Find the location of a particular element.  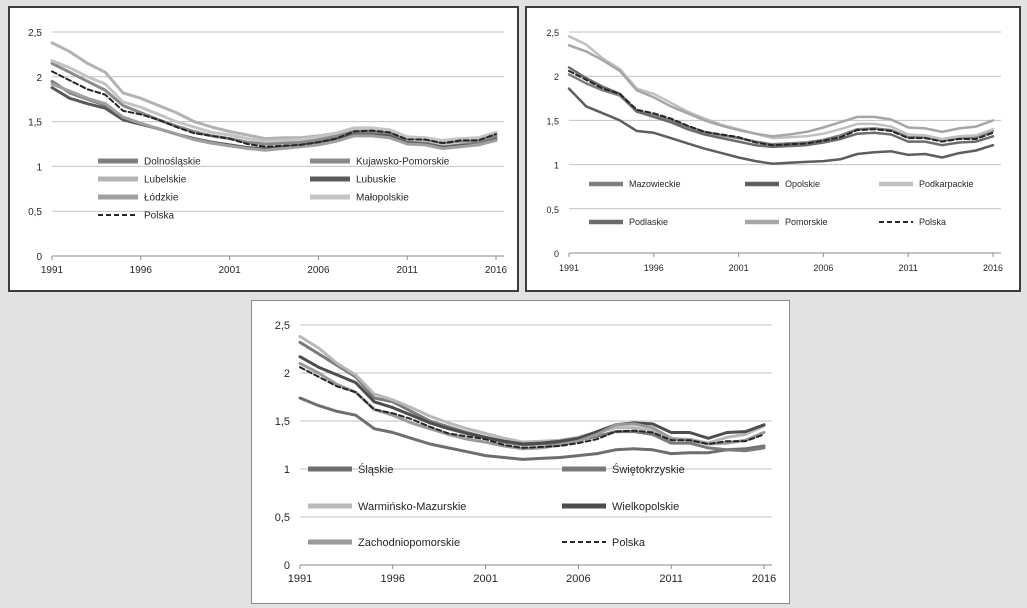

legend-label: Pomorskie is located at coordinates (806, 222).